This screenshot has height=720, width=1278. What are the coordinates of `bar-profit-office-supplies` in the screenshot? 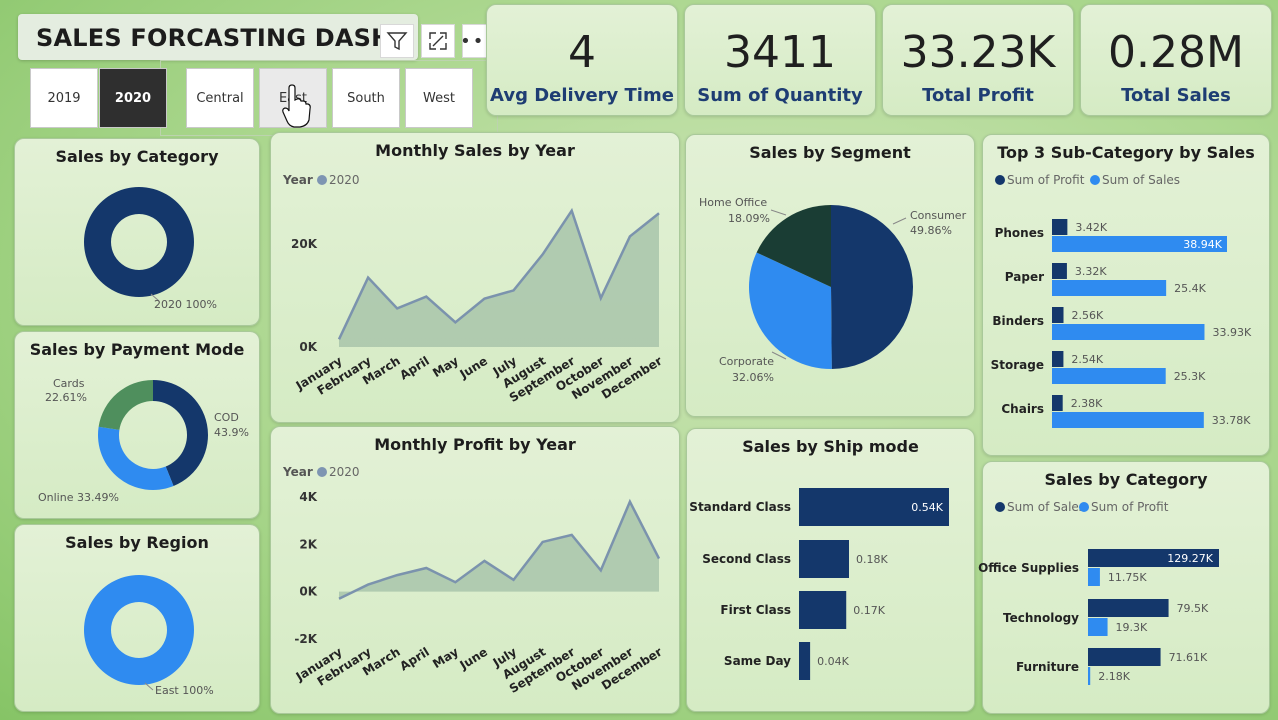 It's located at (1094, 577).